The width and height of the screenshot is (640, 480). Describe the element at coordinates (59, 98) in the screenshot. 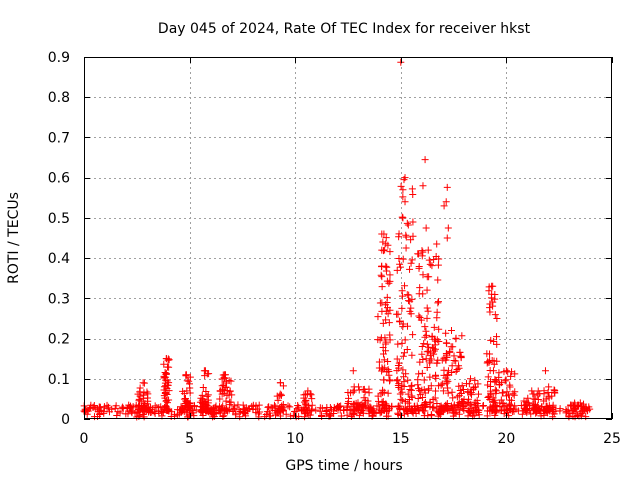

I see `y-tick-label: 0.8` at that location.